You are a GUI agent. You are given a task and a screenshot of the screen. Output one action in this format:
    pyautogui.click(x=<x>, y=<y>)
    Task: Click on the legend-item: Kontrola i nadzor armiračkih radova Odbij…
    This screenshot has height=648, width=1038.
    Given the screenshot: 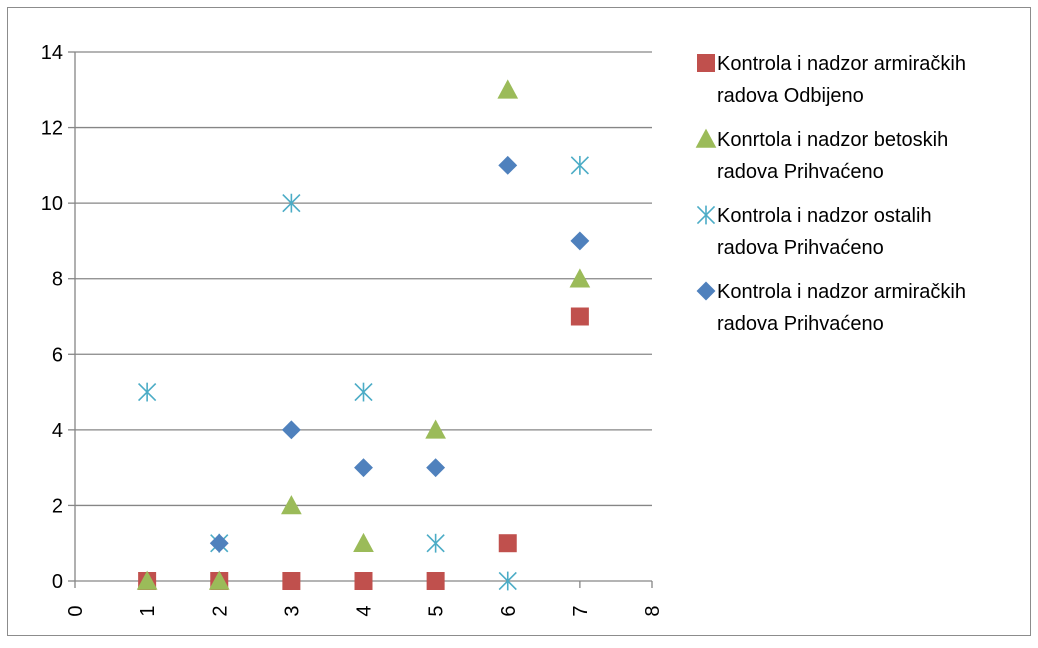 What is the action you would take?
    pyautogui.click(x=831, y=80)
    